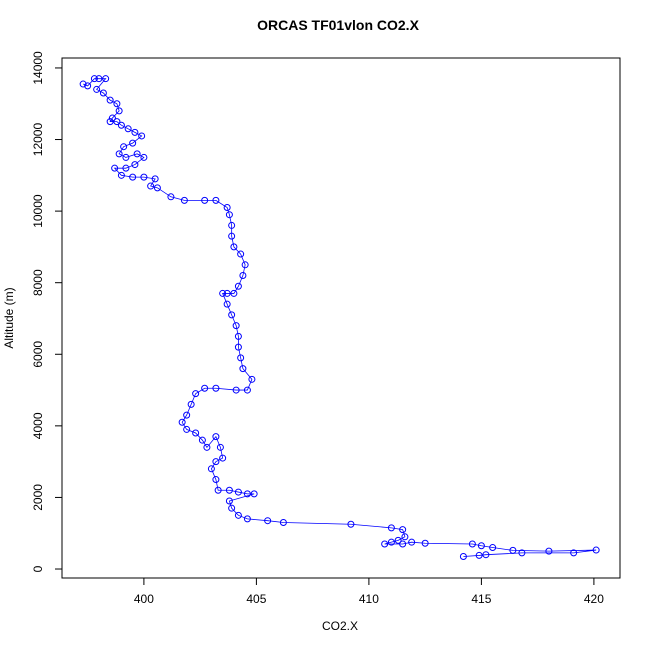  Describe the element at coordinates (340, 626) in the screenshot. I see `x-axis-label: CO2.X` at that location.